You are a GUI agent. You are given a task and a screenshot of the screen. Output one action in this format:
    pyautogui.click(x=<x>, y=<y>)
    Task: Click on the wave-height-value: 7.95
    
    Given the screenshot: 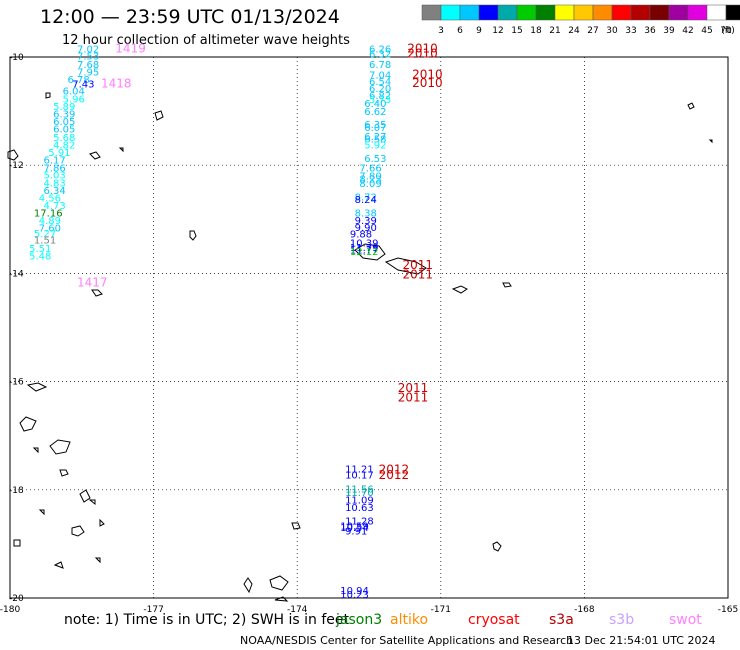 What is the action you would take?
    pyautogui.click(x=88, y=72)
    